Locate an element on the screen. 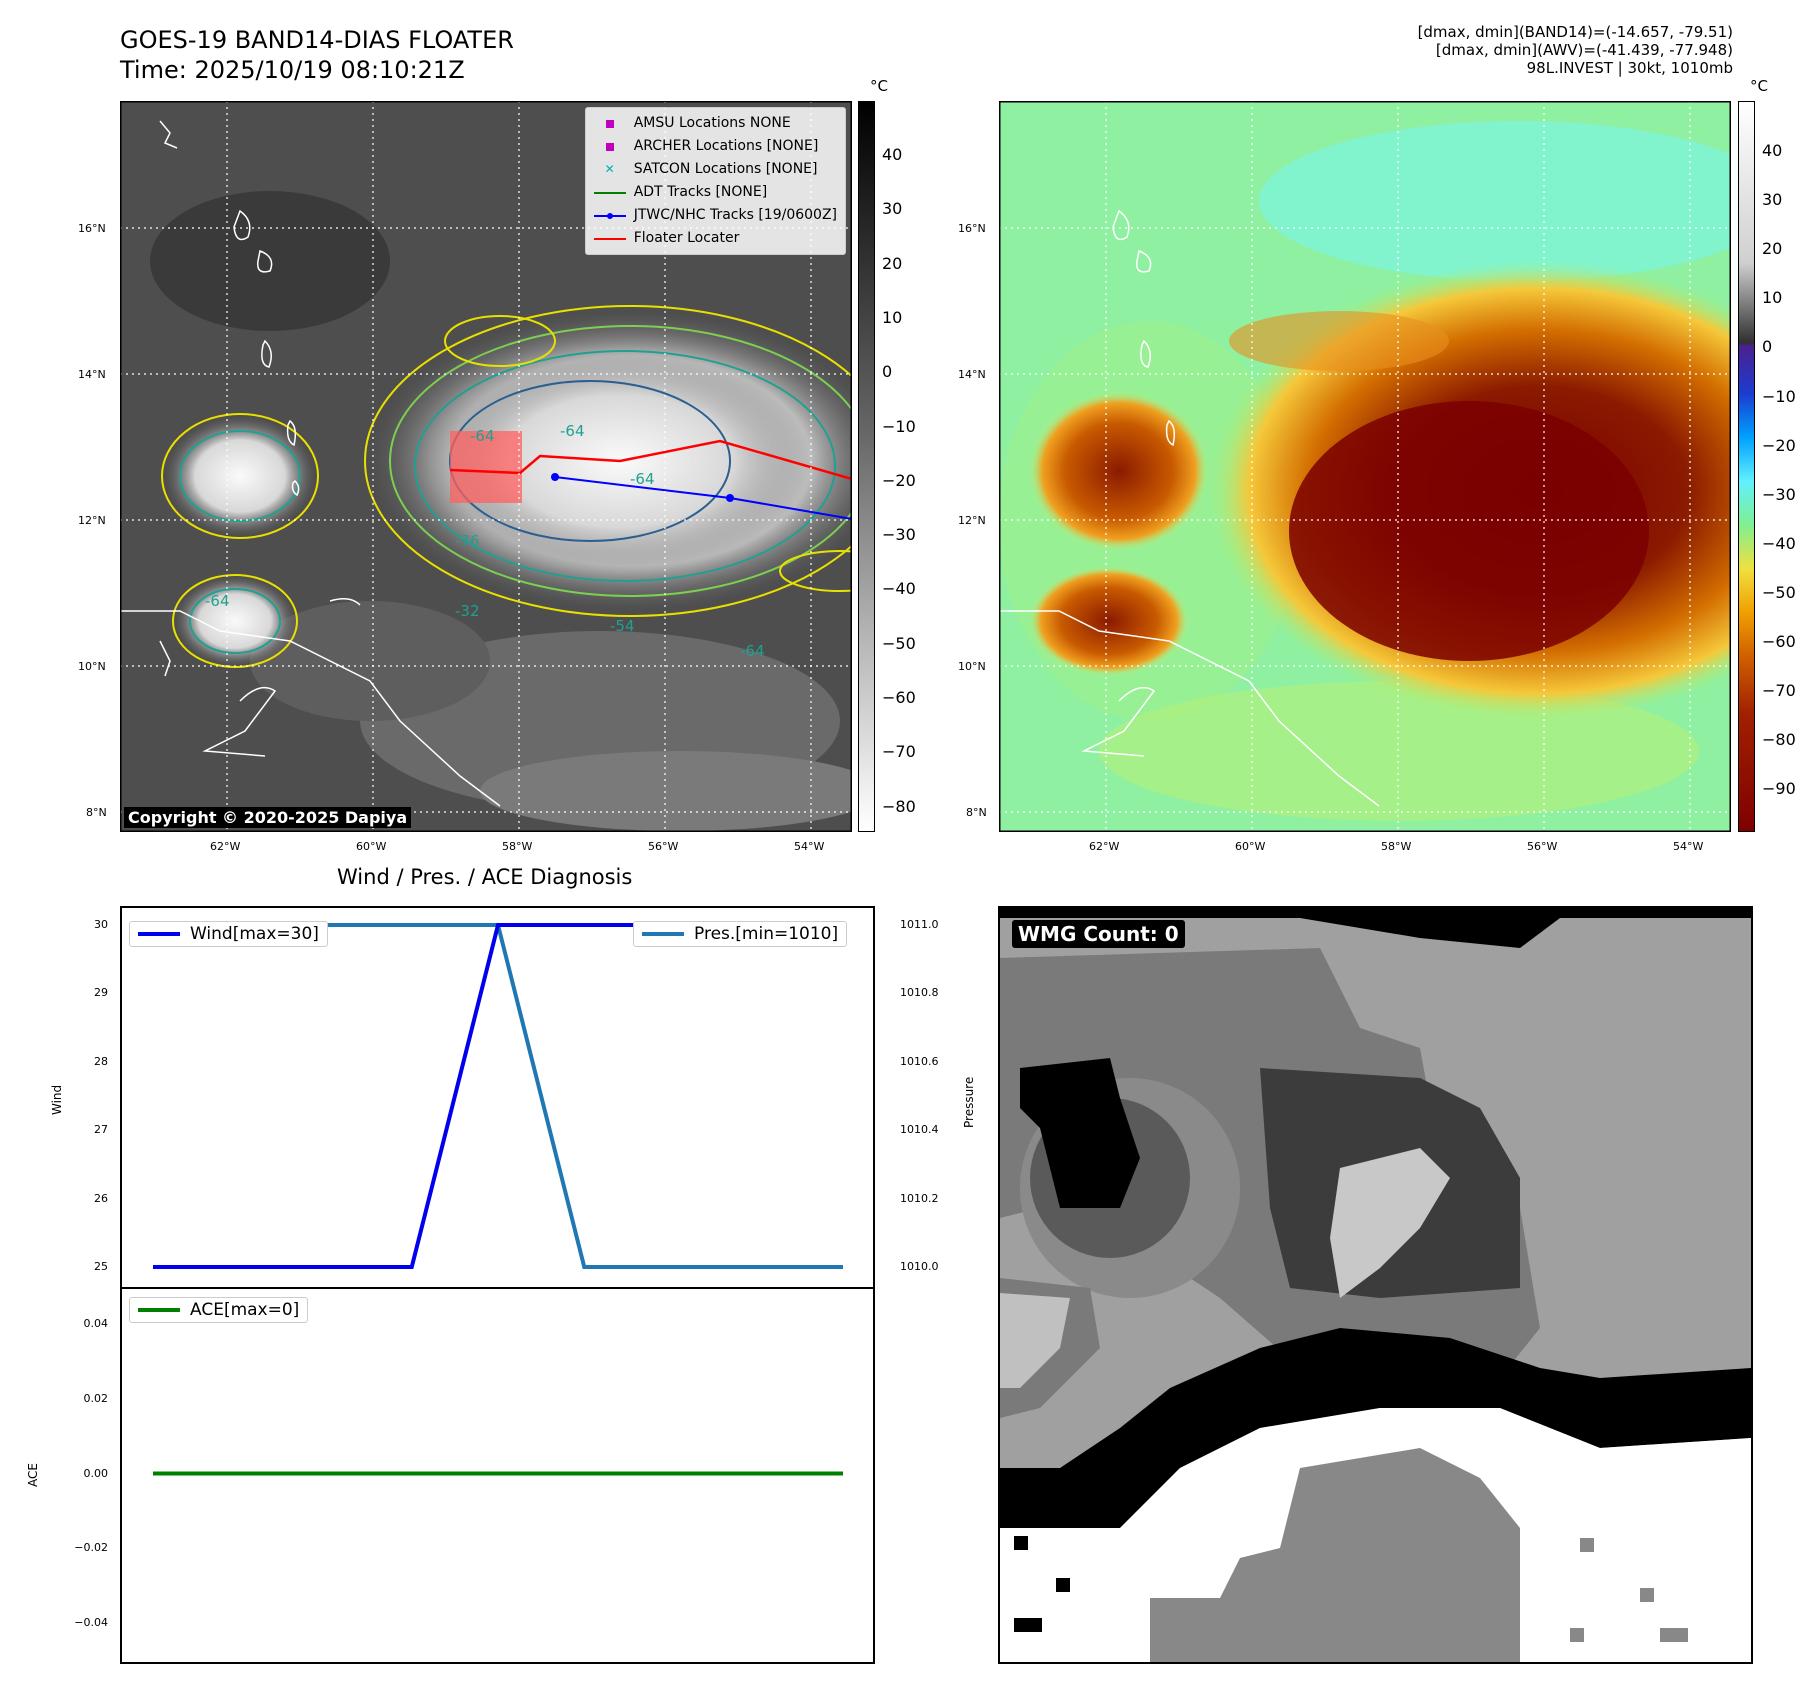  colorbar-left-tick-label: 40 is located at coordinates (892, 154).